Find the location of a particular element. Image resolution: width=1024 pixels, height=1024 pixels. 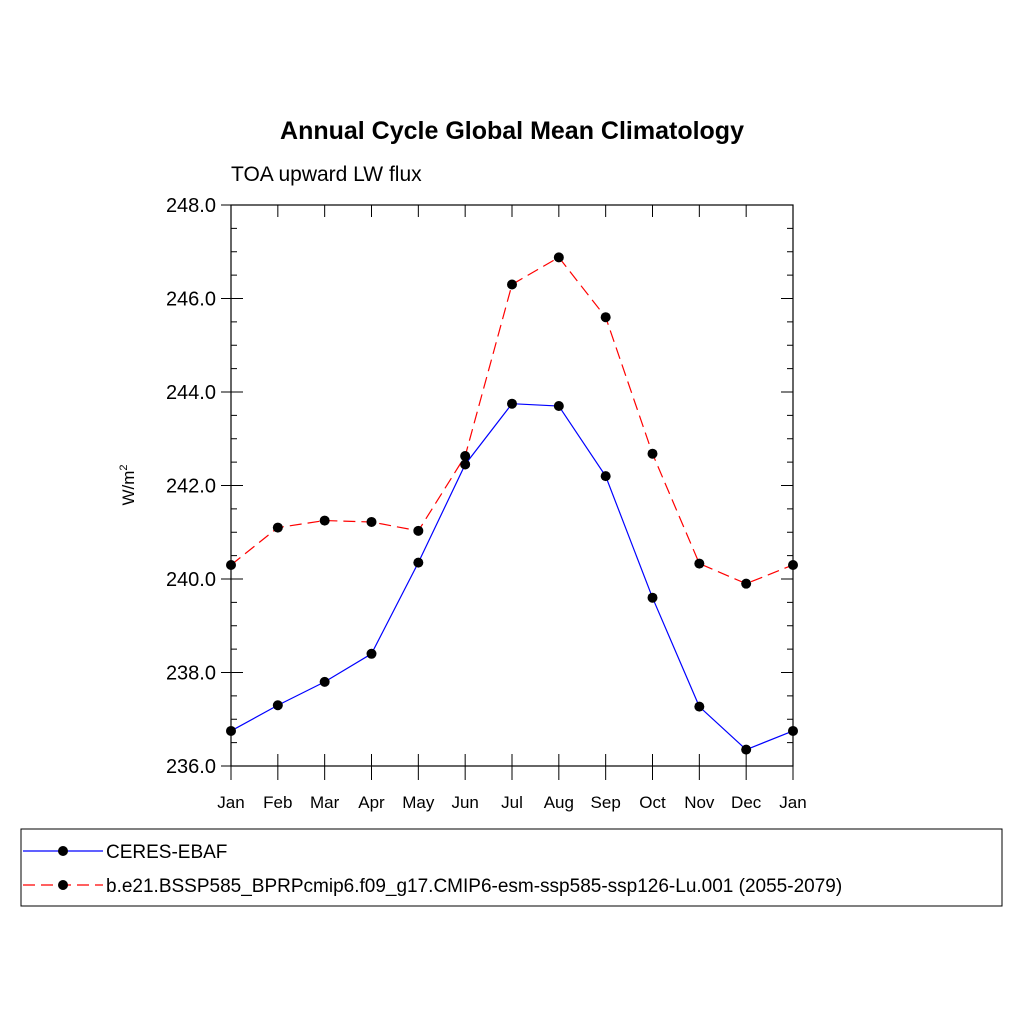

svg-text: W/m2 is located at coordinates (128, 484).